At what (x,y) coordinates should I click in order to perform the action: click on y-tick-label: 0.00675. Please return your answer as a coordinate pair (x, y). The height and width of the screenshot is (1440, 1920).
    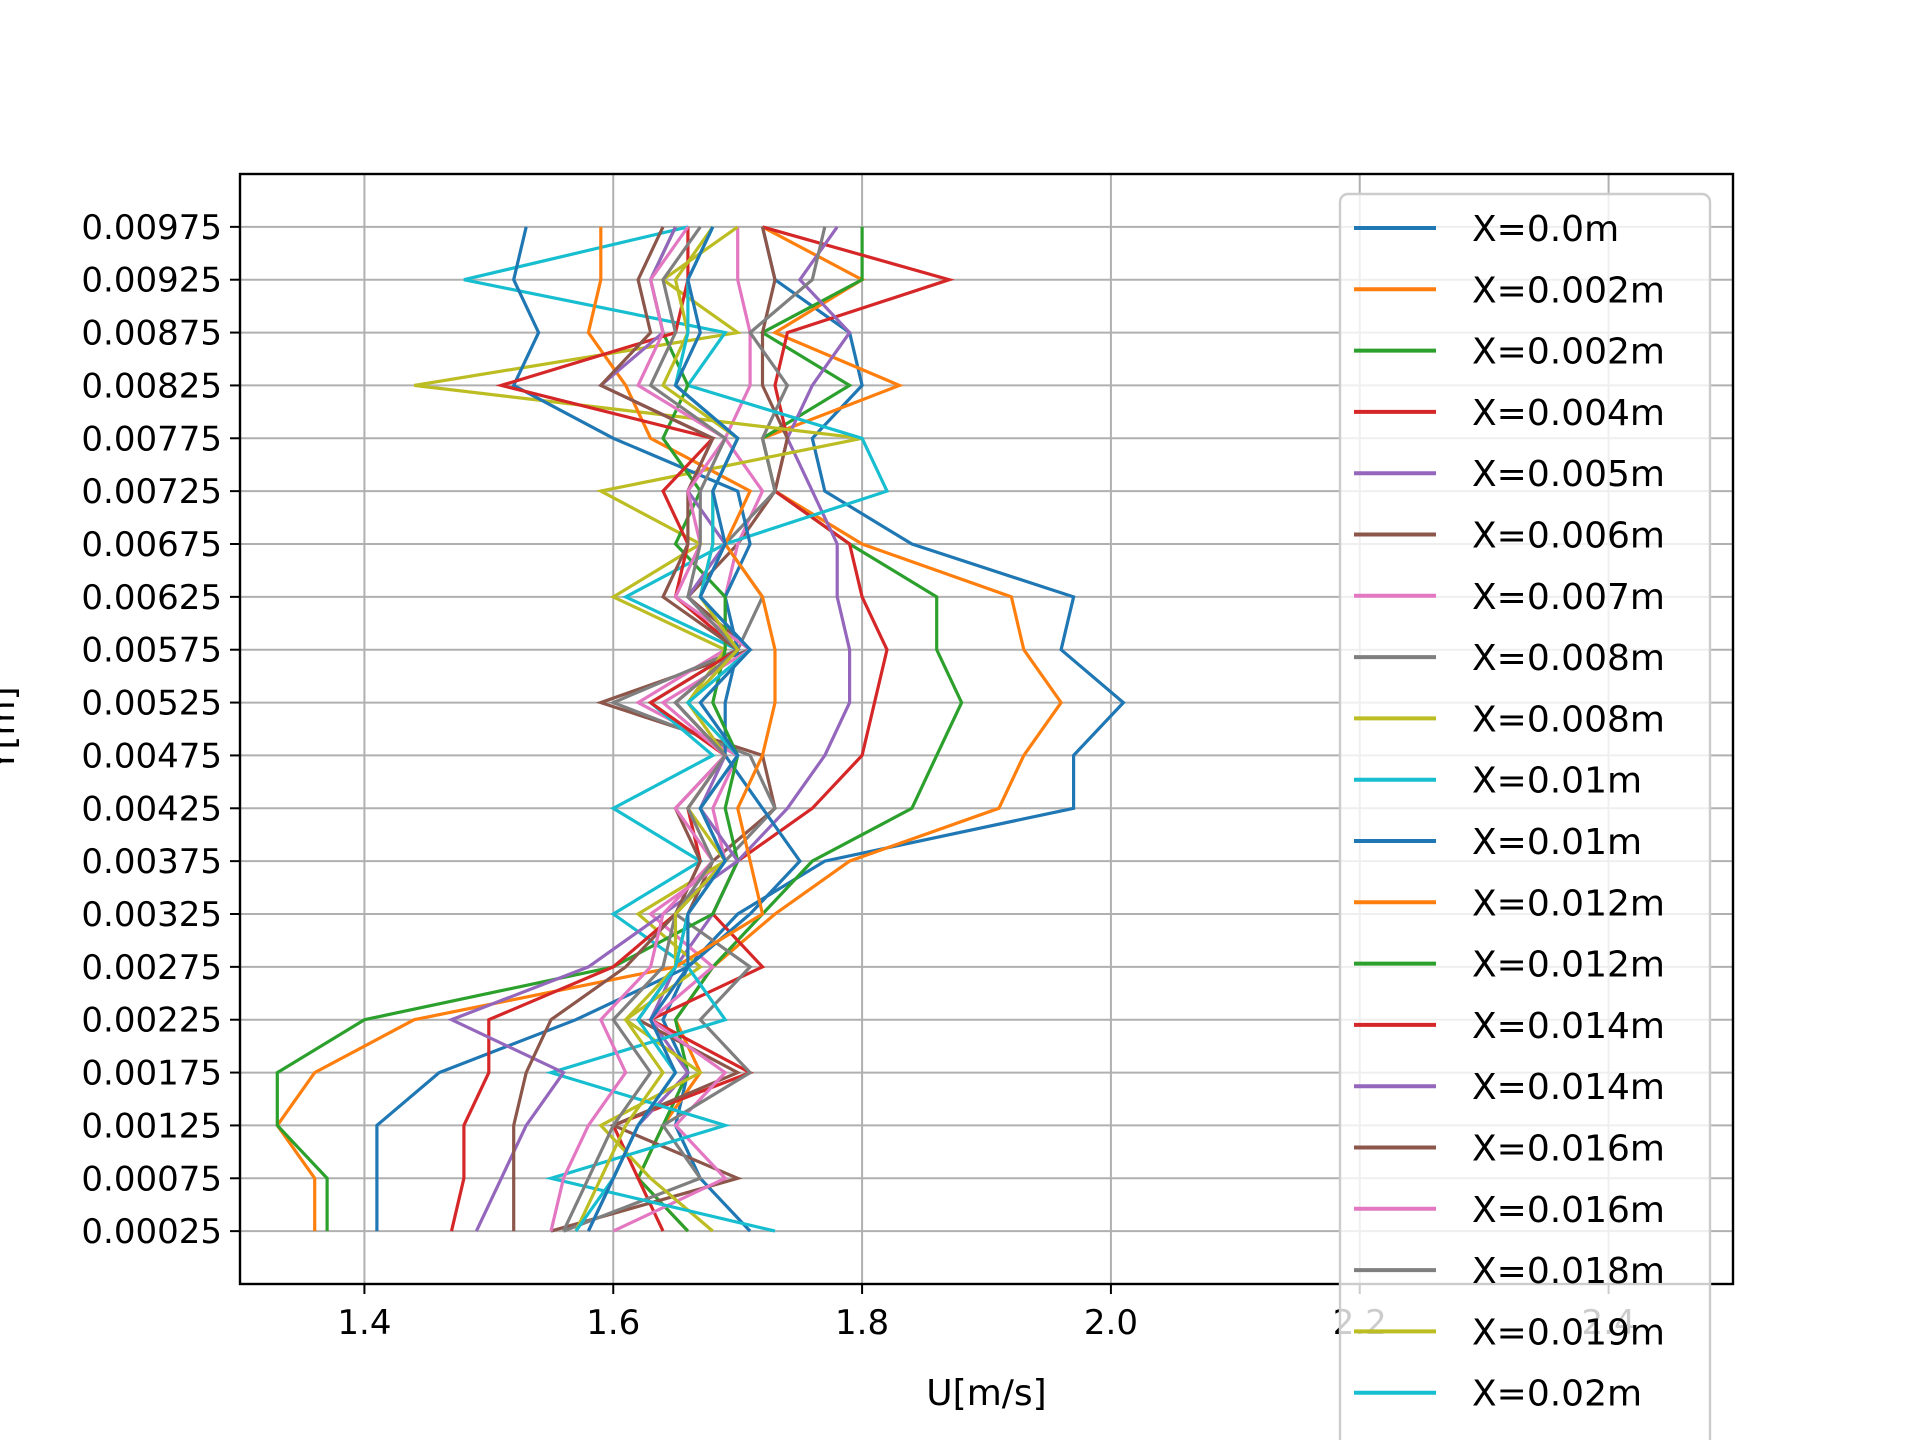
    Looking at the image, I should click on (151, 545).